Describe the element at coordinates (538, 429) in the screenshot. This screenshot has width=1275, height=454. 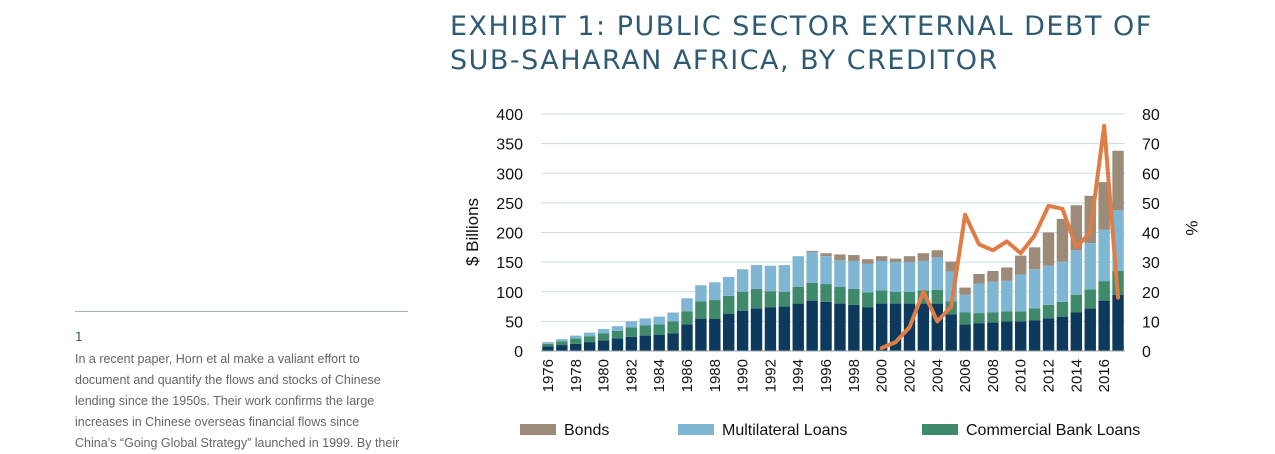
I see `legend-swatch-bonds` at that location.